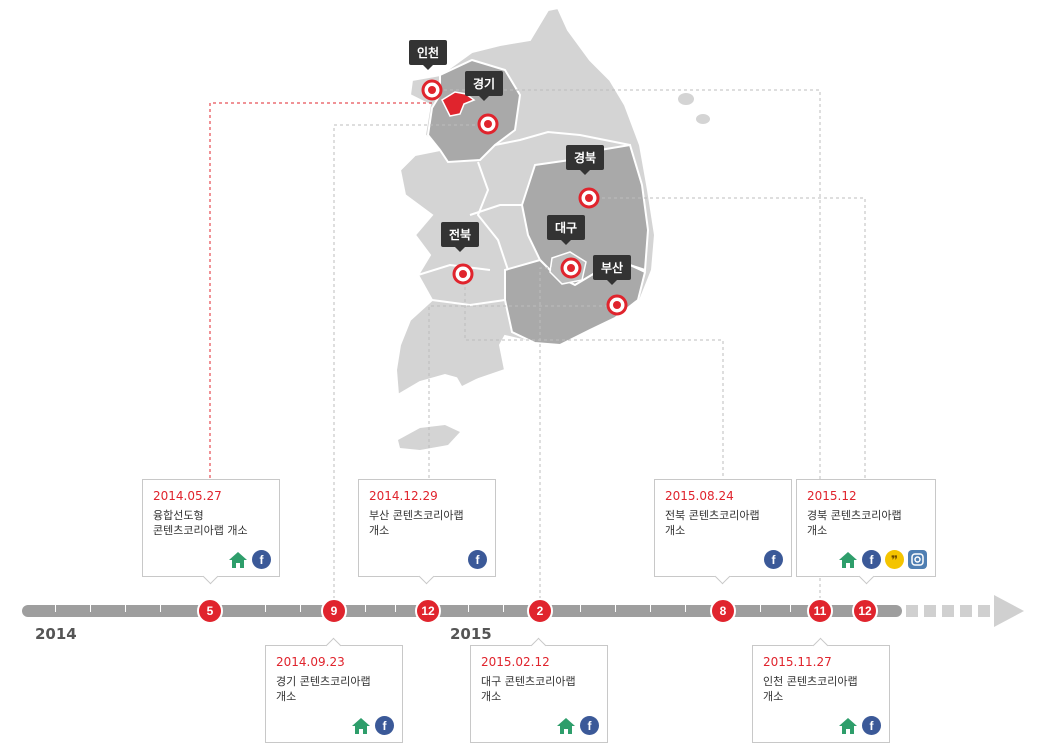 The height and width of the screenshot is (747, 1050). I want to click on event-desc: 대구 콘텐츠코리아랩 개소, so click(528, 689).